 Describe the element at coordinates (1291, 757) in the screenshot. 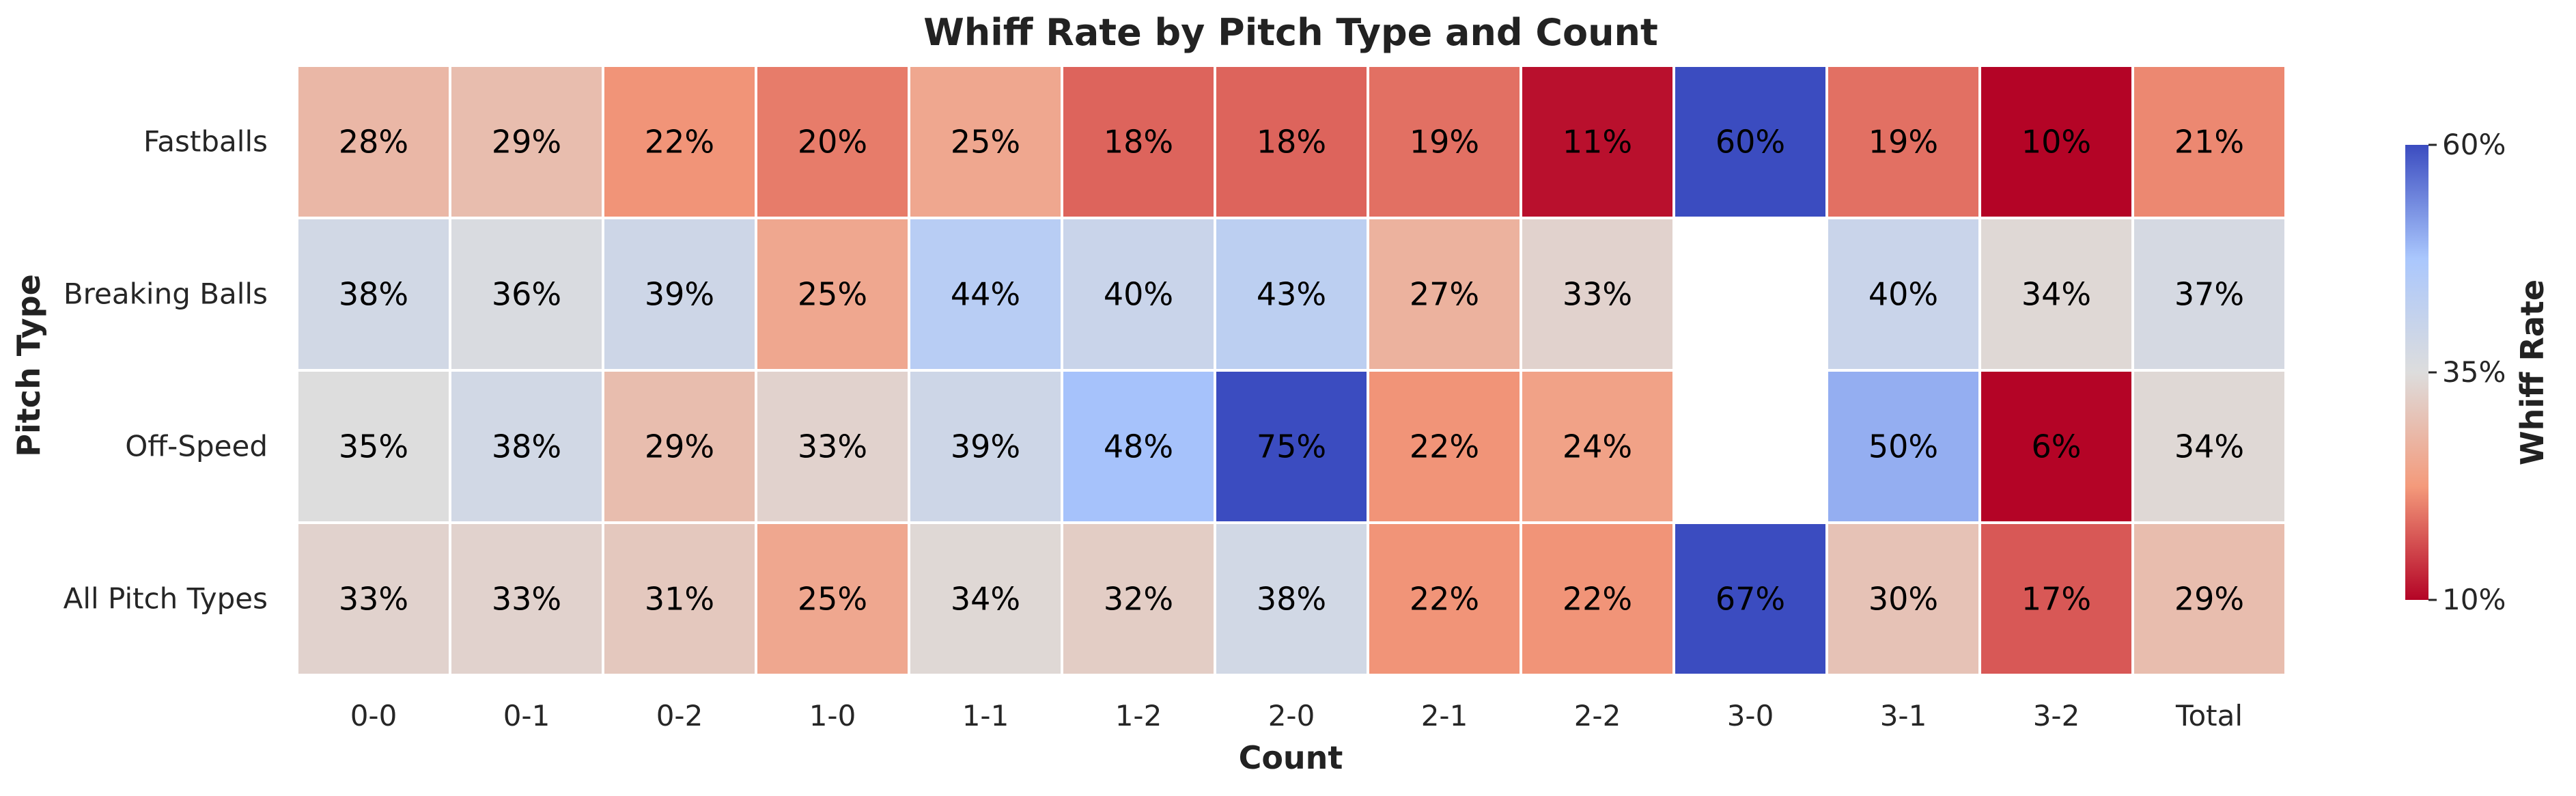

I see `x-axis-label: Count` at that location.